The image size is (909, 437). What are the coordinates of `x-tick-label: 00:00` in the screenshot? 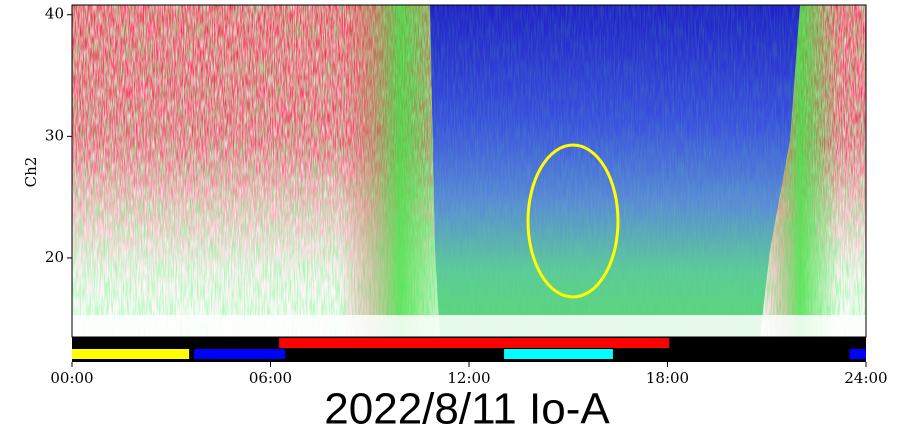 It's located at (71, 378).